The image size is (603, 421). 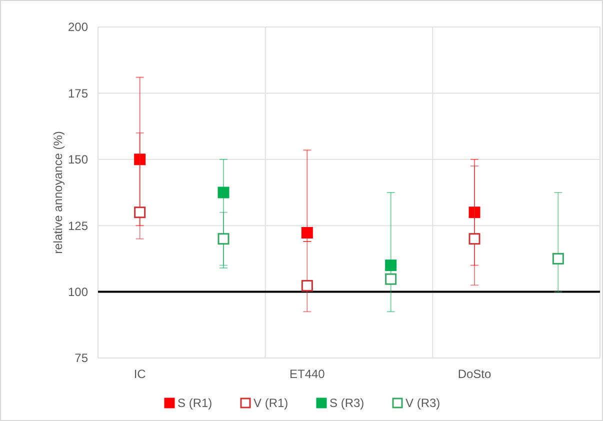 What do you see at coordinates (307, 374) in the screenshot?
I see `x-tick-label: ET440` at bounding box center [307, 374].